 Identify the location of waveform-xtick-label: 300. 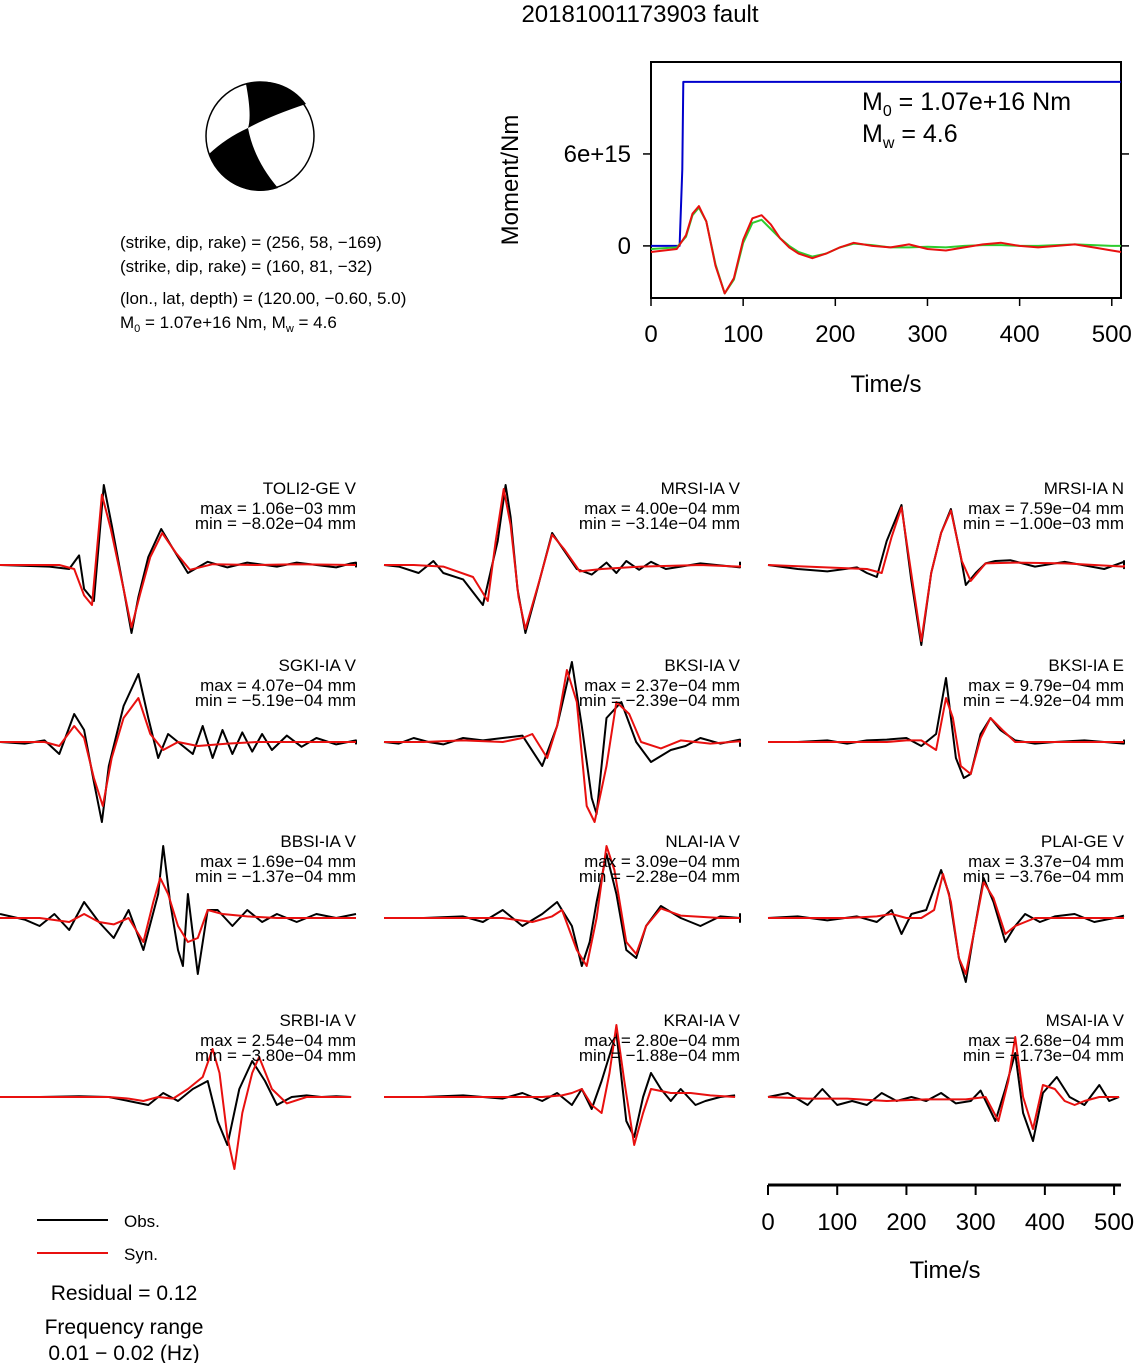
(976, 1222).